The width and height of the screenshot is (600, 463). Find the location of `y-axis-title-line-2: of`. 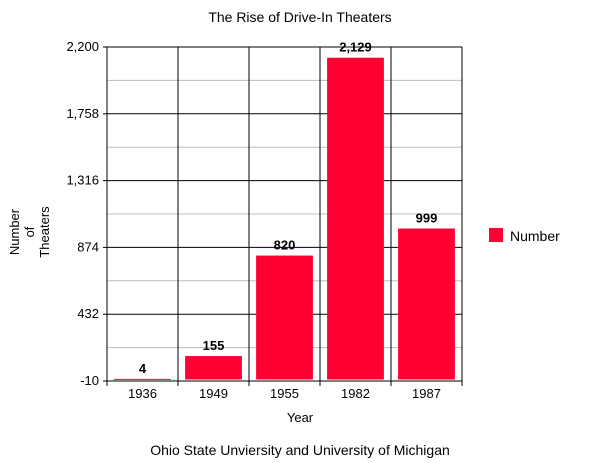

y-axis-title-line-2: of is located at coordinates (29, 231).